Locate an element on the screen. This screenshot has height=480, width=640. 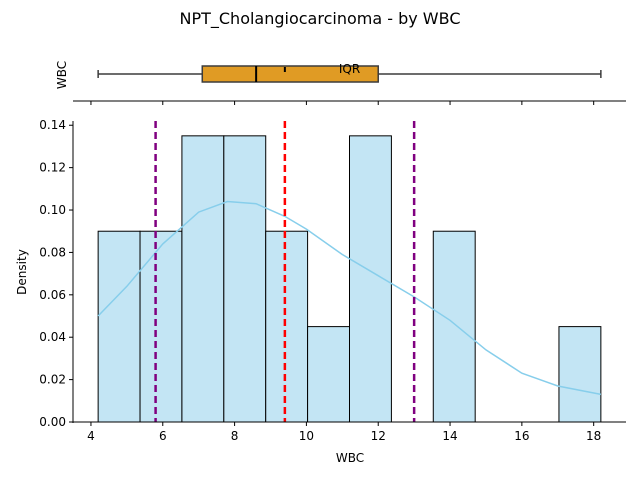
y-tick-label: 0.04 is located at coordinates (52, 337).